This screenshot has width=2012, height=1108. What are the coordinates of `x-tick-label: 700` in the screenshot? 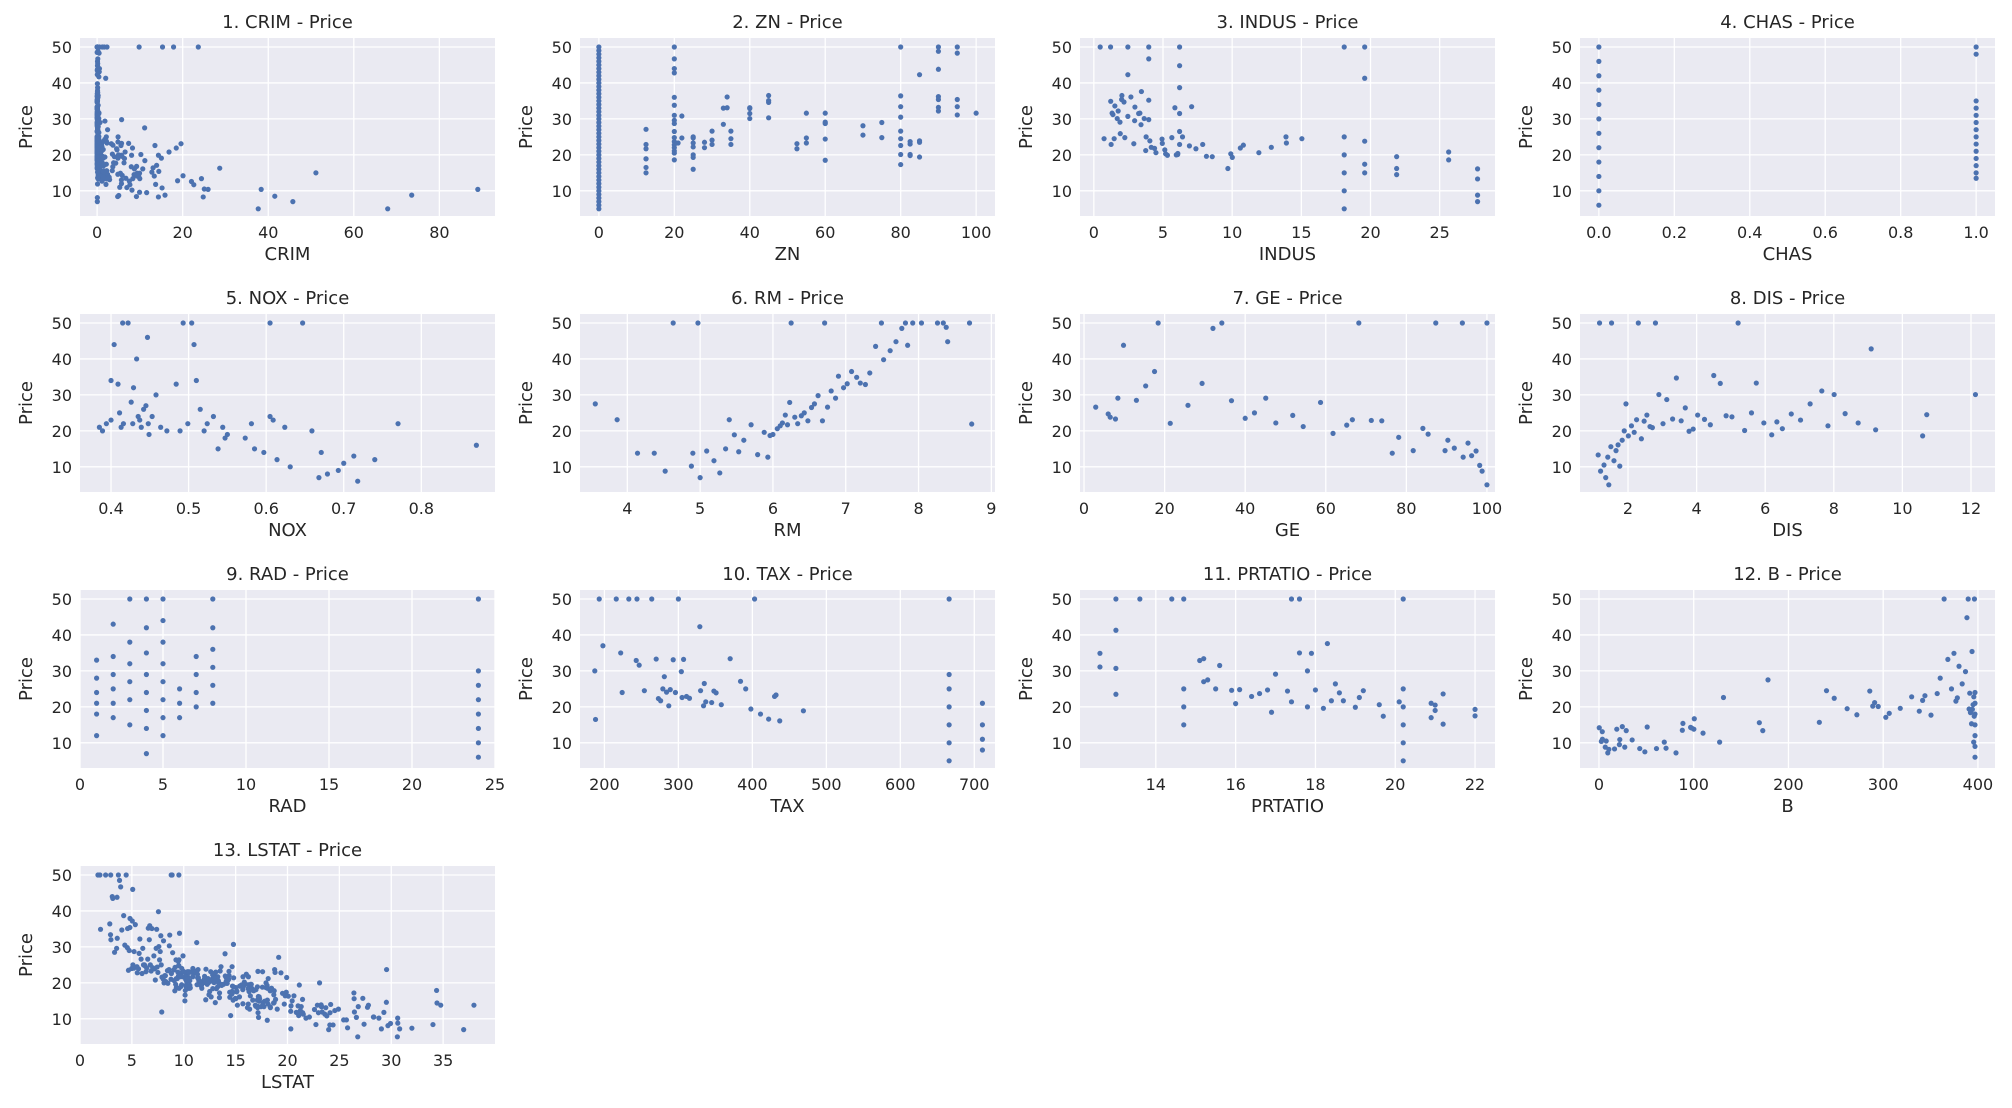 It's located at (974, 784).